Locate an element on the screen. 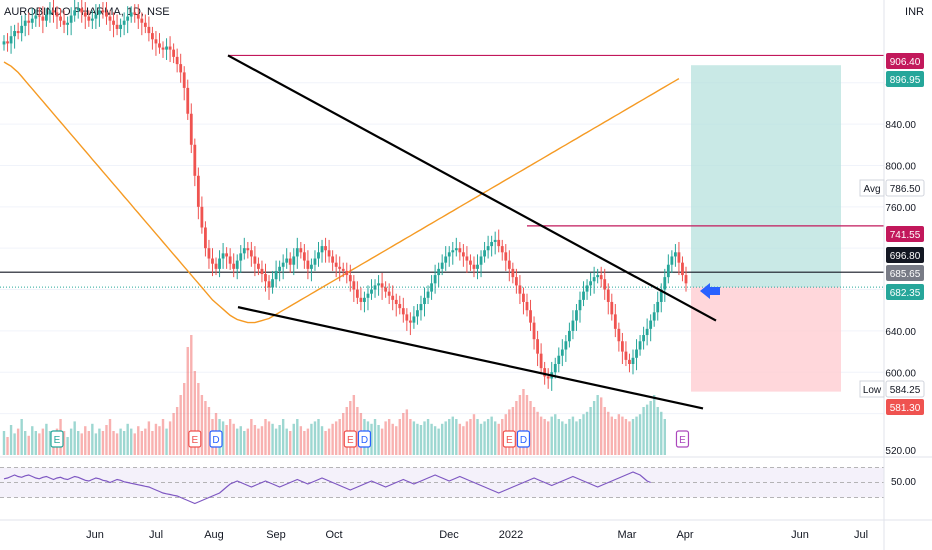 This screenshot has width=932, height=550. svg-text: 581.30 is located at coordinates (905, 408).